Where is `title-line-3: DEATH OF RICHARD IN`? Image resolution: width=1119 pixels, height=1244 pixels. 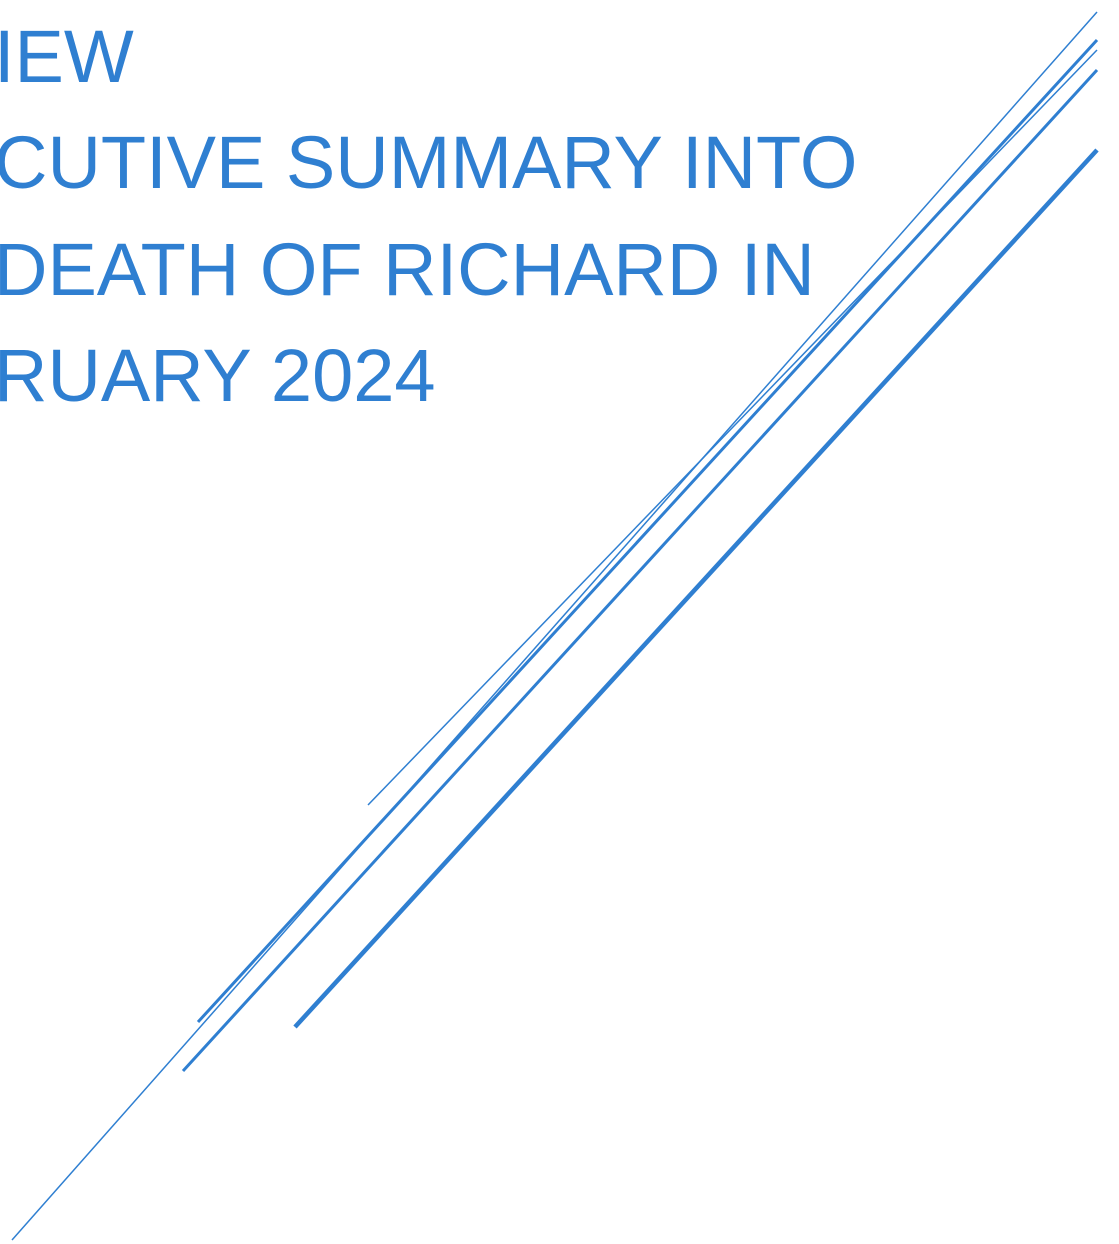 title-line-3: DEATH OF RICHARD IN is located at coordinates (407, 269).